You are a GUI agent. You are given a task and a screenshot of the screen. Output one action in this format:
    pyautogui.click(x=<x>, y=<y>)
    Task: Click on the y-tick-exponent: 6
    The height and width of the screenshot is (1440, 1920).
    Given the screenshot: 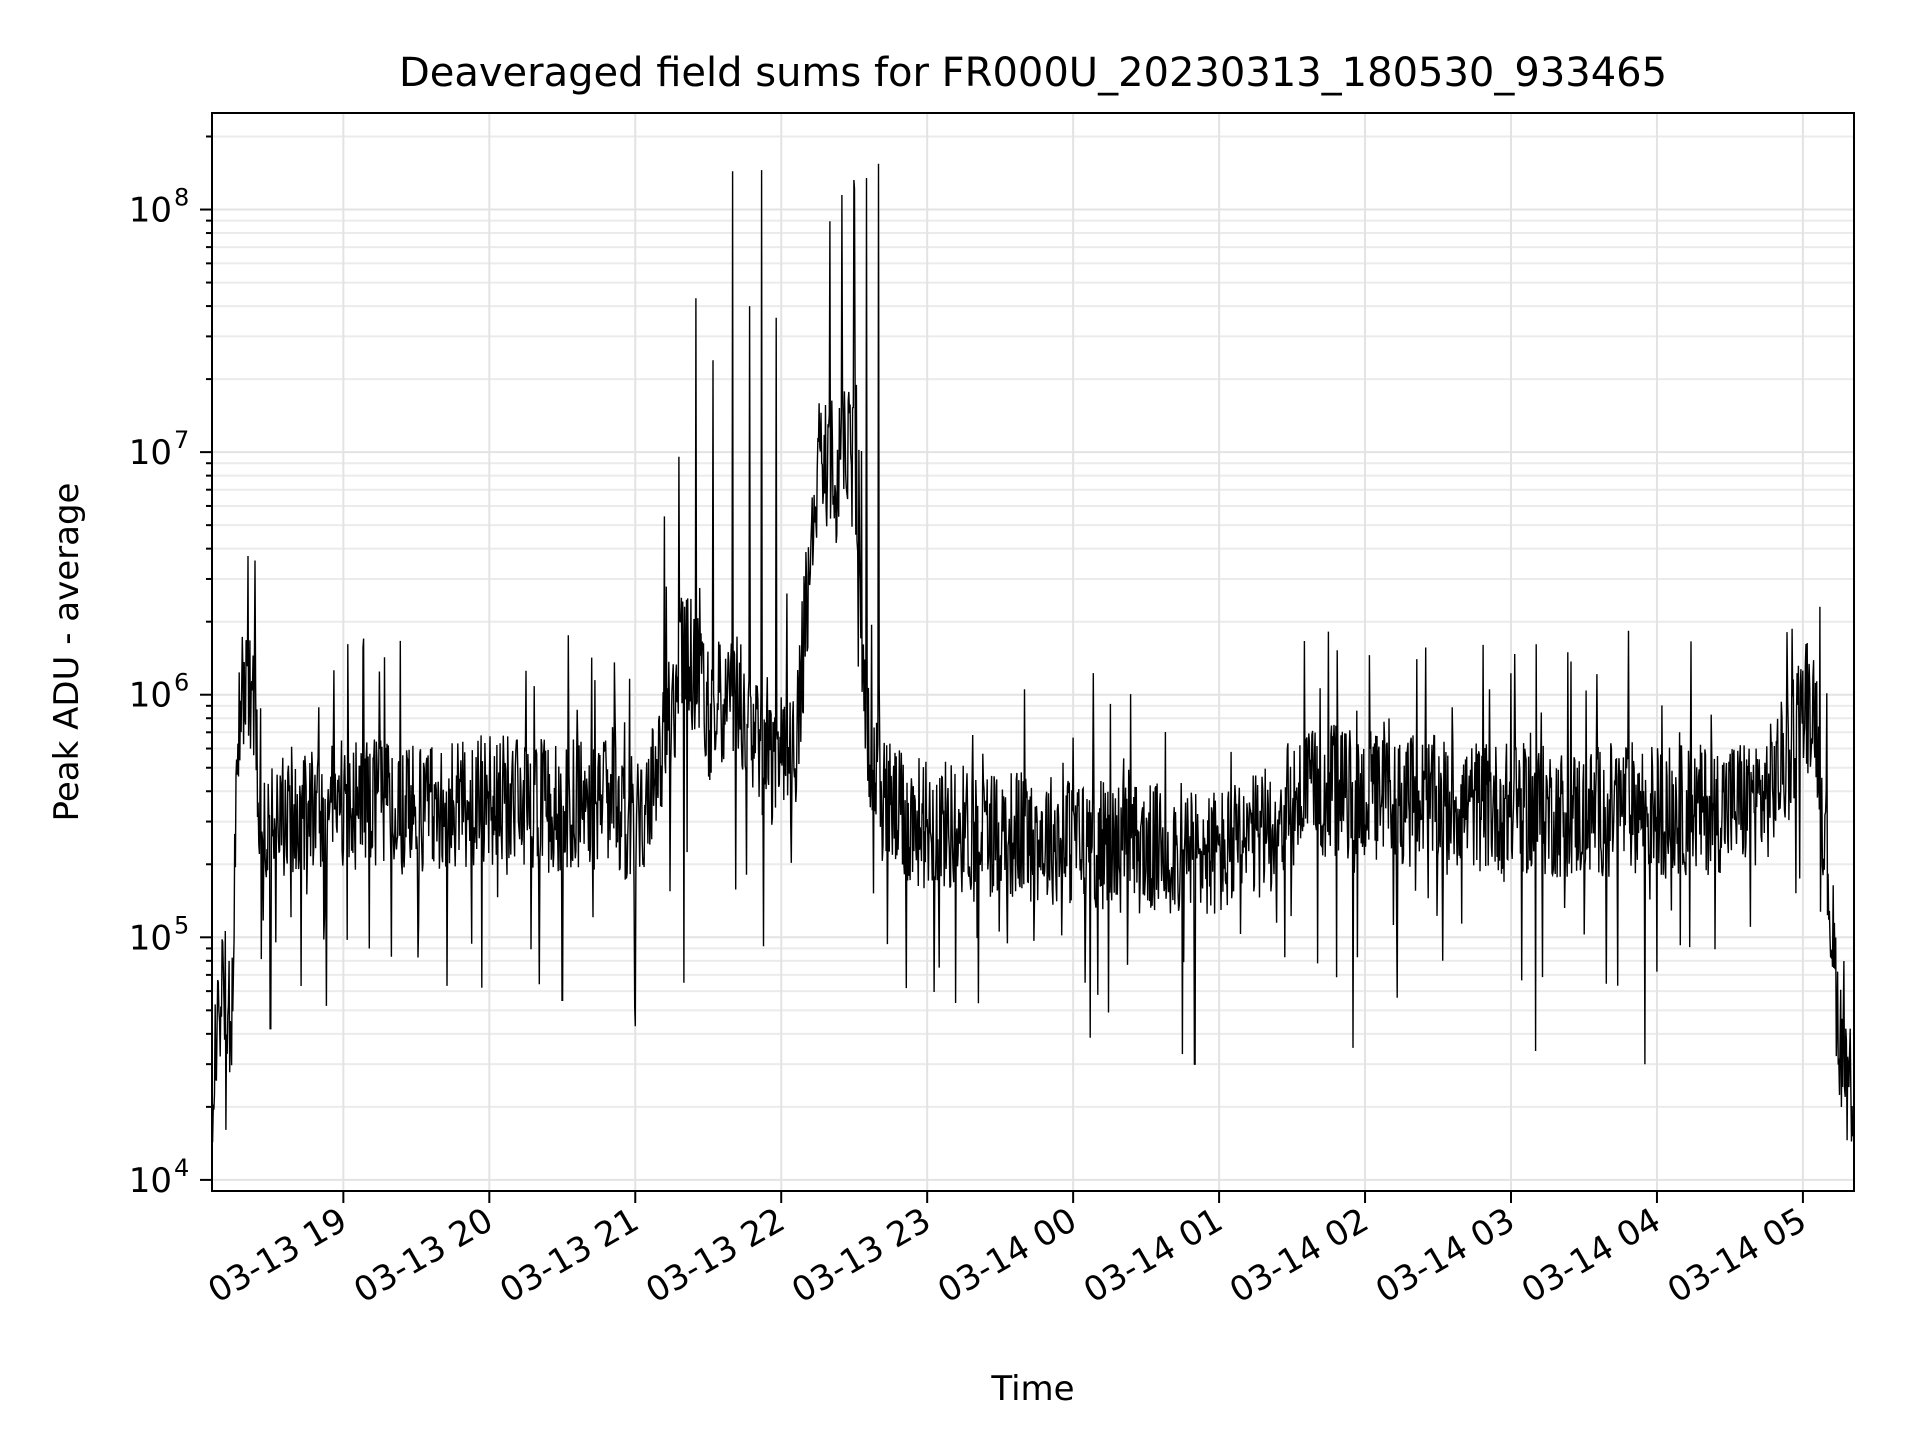 What is the action you would take?
    pyautogui.click(x=181, y=683)
    